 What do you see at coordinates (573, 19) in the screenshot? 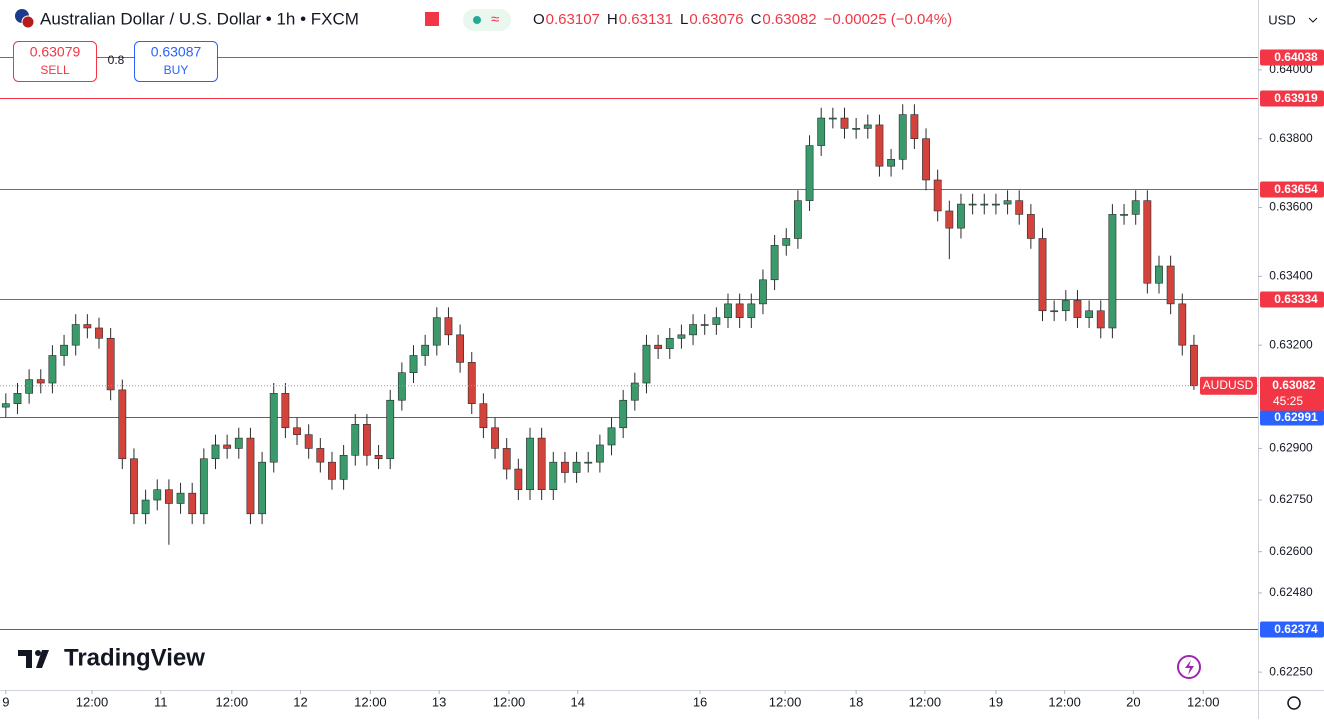
I see `ohlc-value: 0.63107` at bounding box center [573, 19].